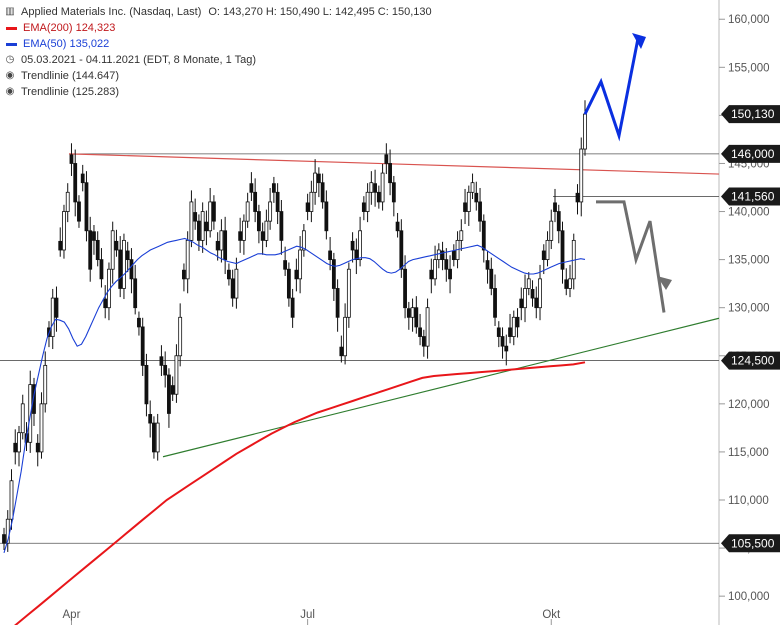  I want to click on price-level-value: 141,560, so click(753, 197).